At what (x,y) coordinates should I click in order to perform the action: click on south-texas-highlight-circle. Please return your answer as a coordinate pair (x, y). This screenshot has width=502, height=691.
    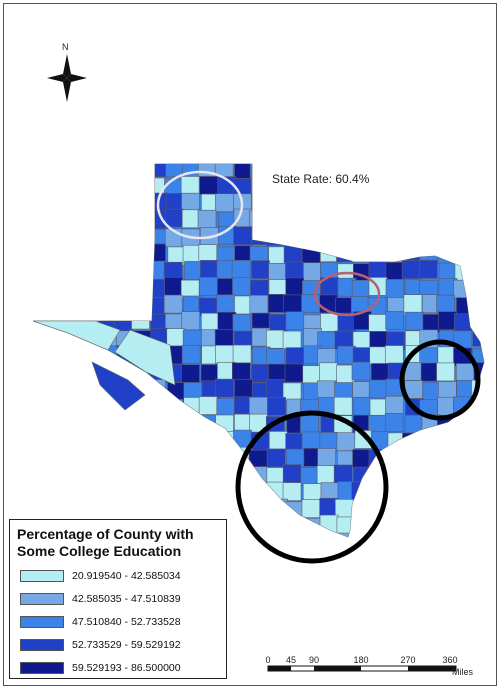
    Looking at the image, I should click on (312, 487).